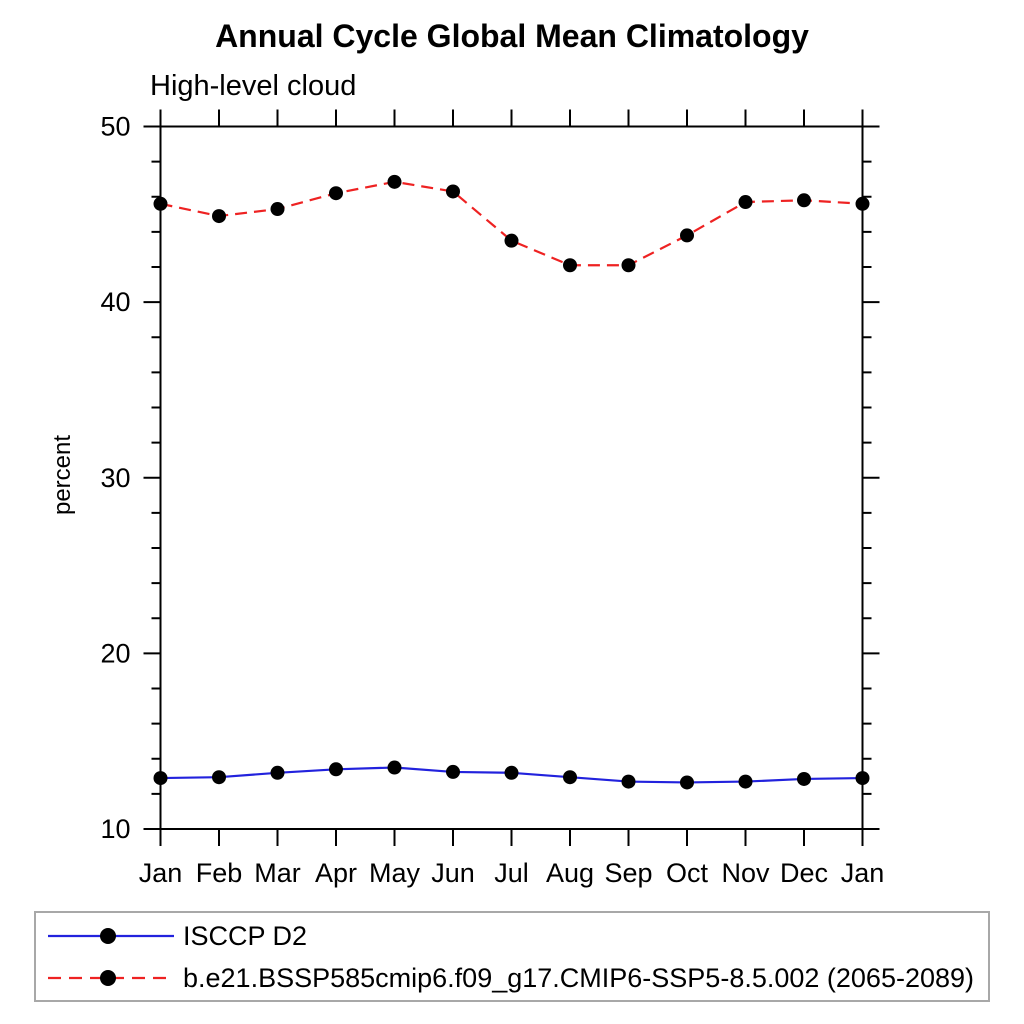 Image resolution: width=1024 pixels, height=1024 pixels. I want to click on chart-title: Annual Cycle Global Mean Climatology, so click(512, 36).